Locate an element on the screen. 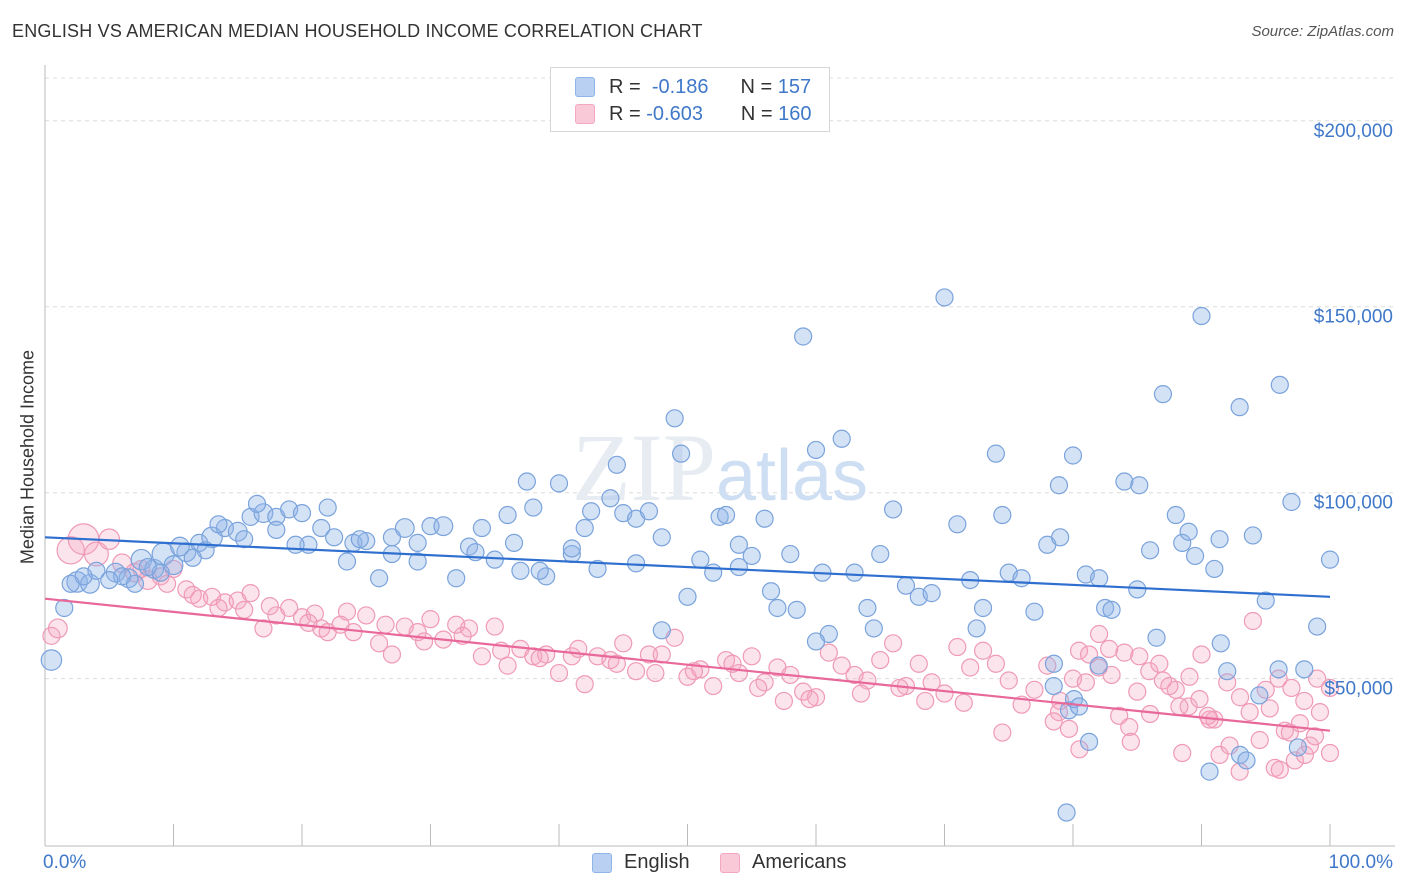 The height and width of the screenshot is (892, 1406). legend-r-value: -0.186 is located at coordinates (680, 86).